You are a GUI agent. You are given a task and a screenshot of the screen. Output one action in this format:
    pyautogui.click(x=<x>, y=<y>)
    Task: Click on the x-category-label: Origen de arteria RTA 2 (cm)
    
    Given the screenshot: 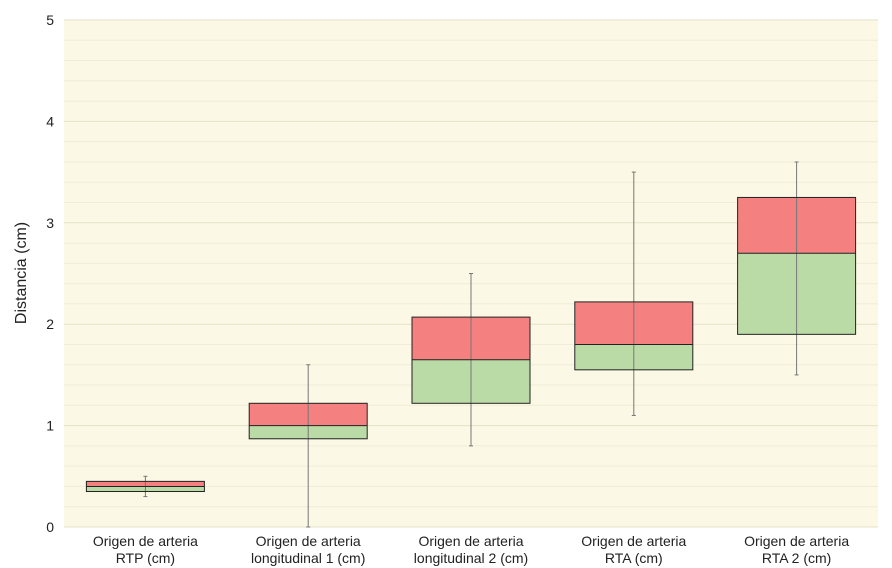 What is the action you would take?
    pyautogui.click(x=796, y=549)
    